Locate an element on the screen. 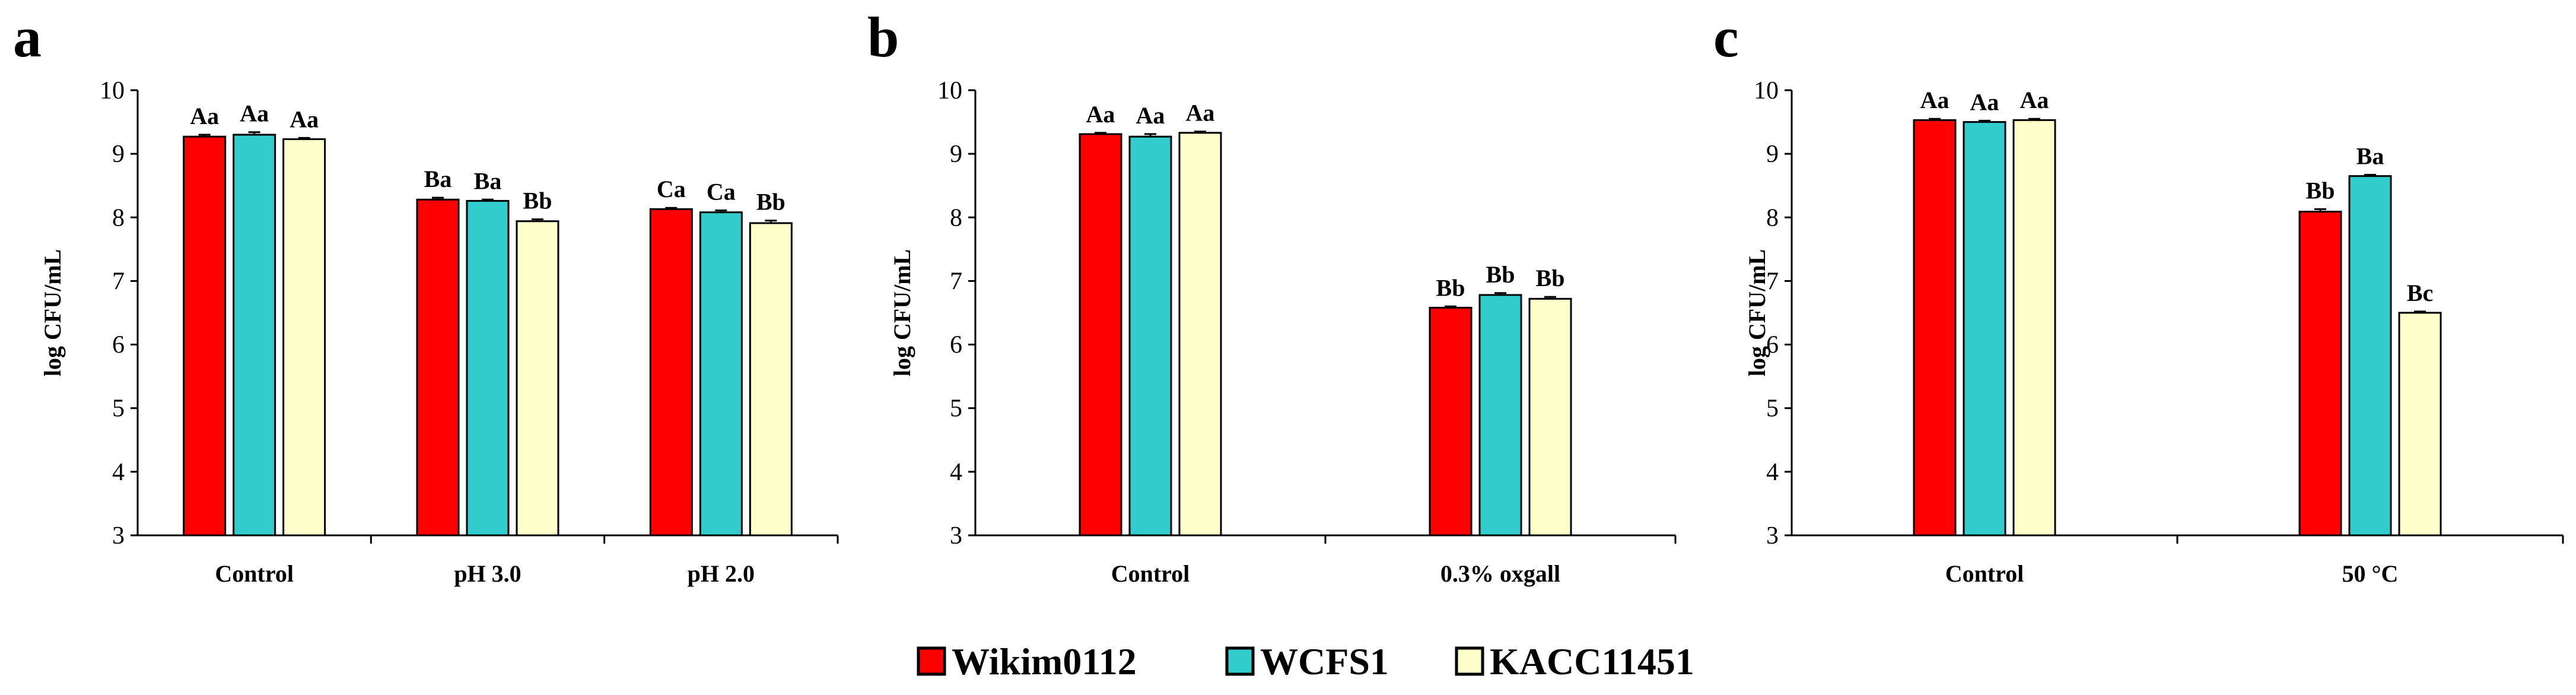  category-label: 50 °C is located at coordinates (2370, 574).